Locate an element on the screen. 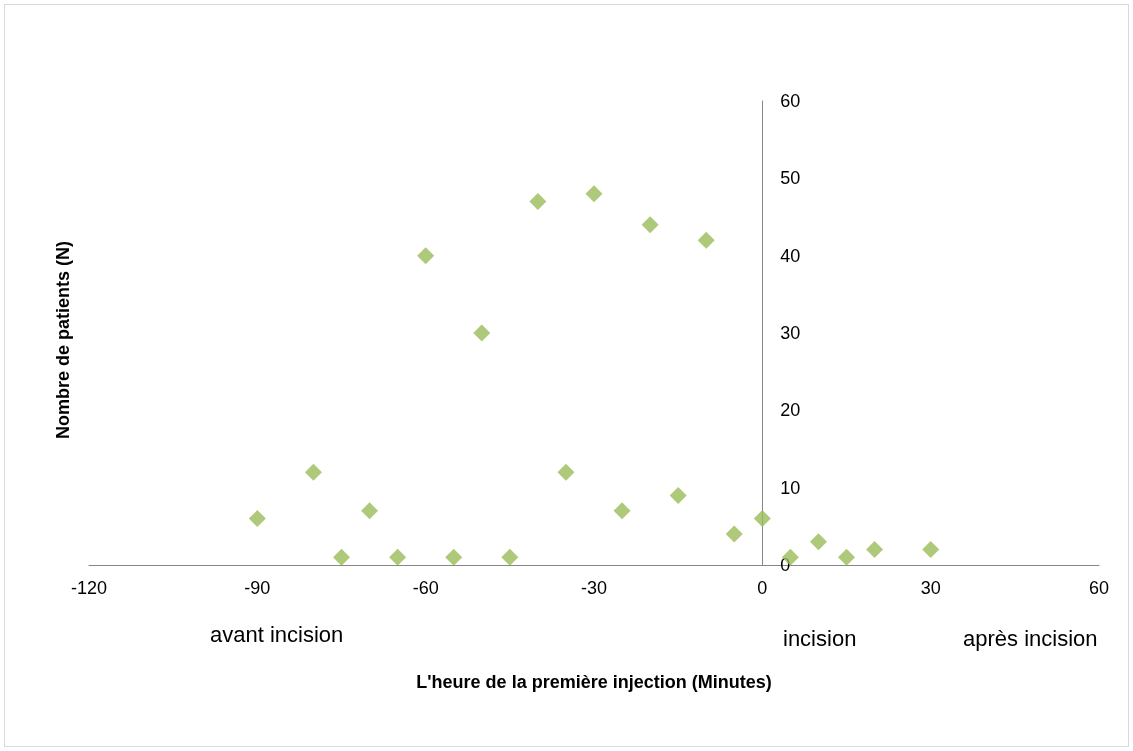  x-axis-title: L'heure de la première injection (Minutes) is located at coordinates (594, 682).